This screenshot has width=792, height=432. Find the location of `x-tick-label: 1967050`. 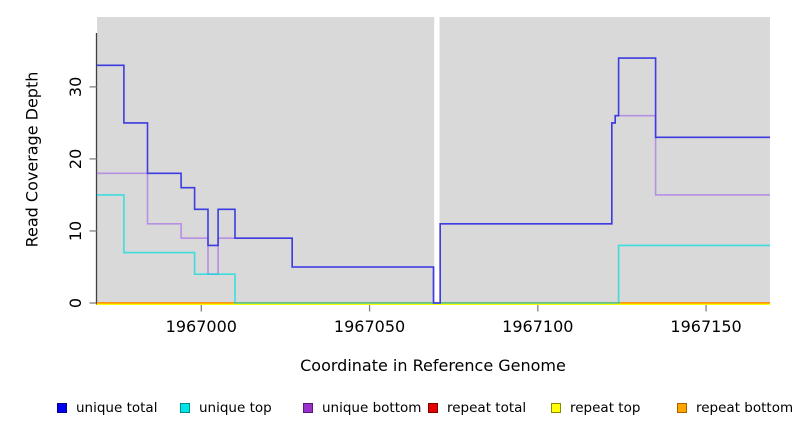

x-tick-label: 1967050 is located at coordinates (369, 326).